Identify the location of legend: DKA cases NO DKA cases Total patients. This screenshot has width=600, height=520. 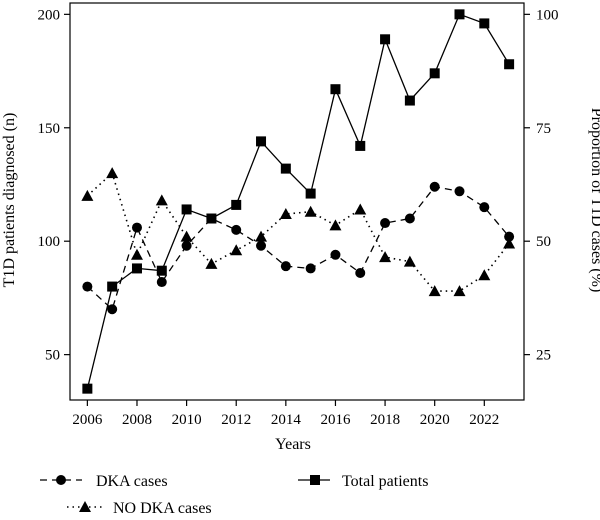
(234, 495).